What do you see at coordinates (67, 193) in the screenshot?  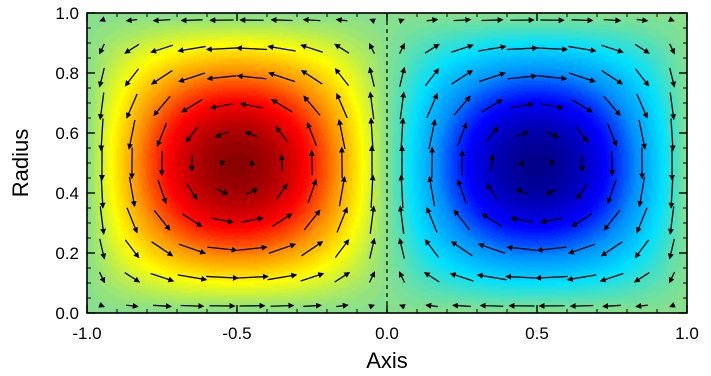 I see `y-tick-label: 0.4` at bounding box center [67, 193].